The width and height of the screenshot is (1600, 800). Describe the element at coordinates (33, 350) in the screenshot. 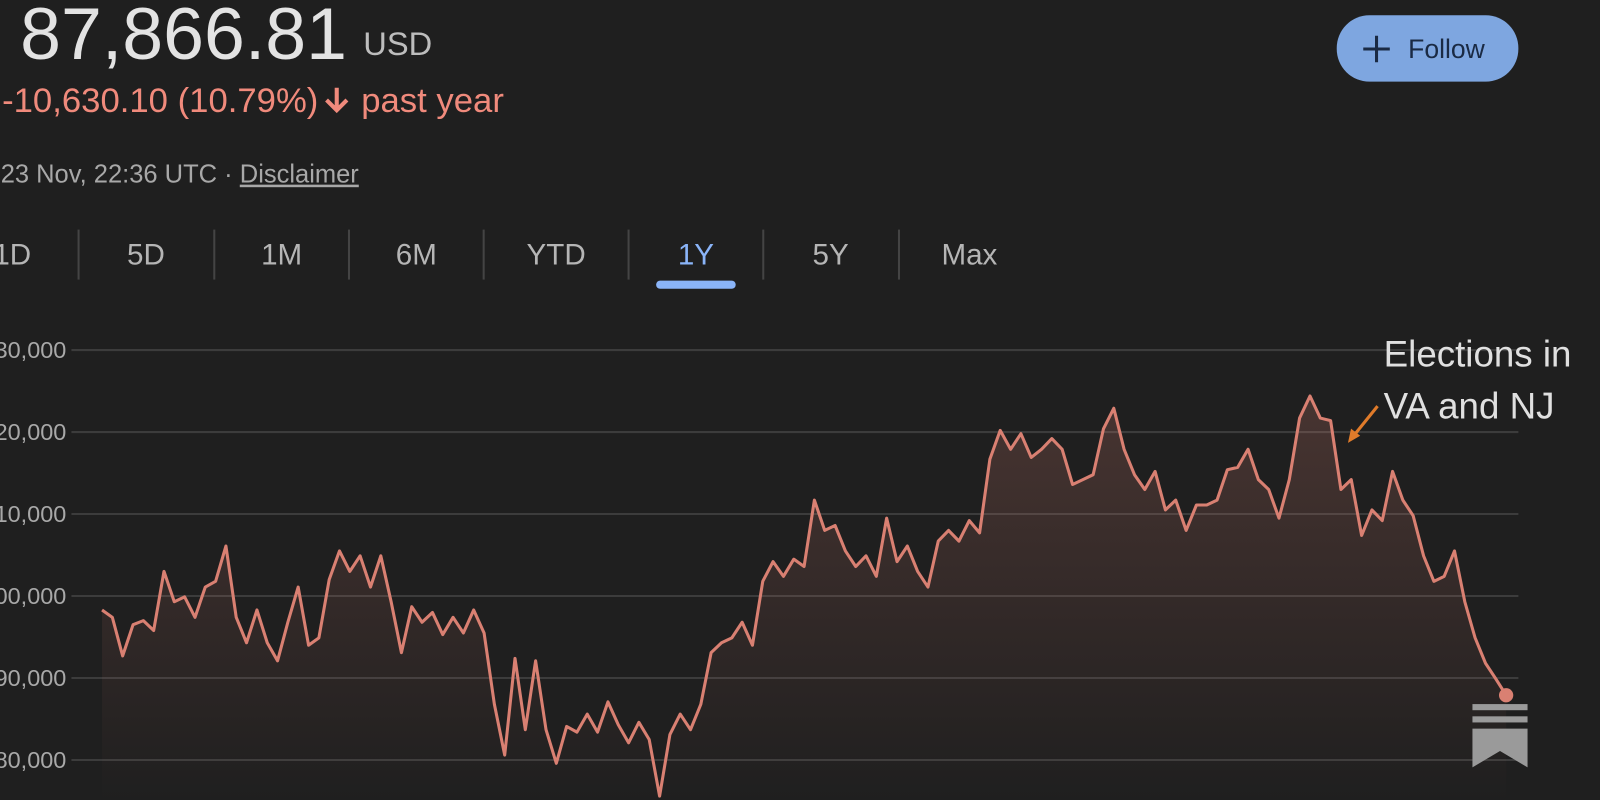

I see `y-tick-label: 130,000` at that location.